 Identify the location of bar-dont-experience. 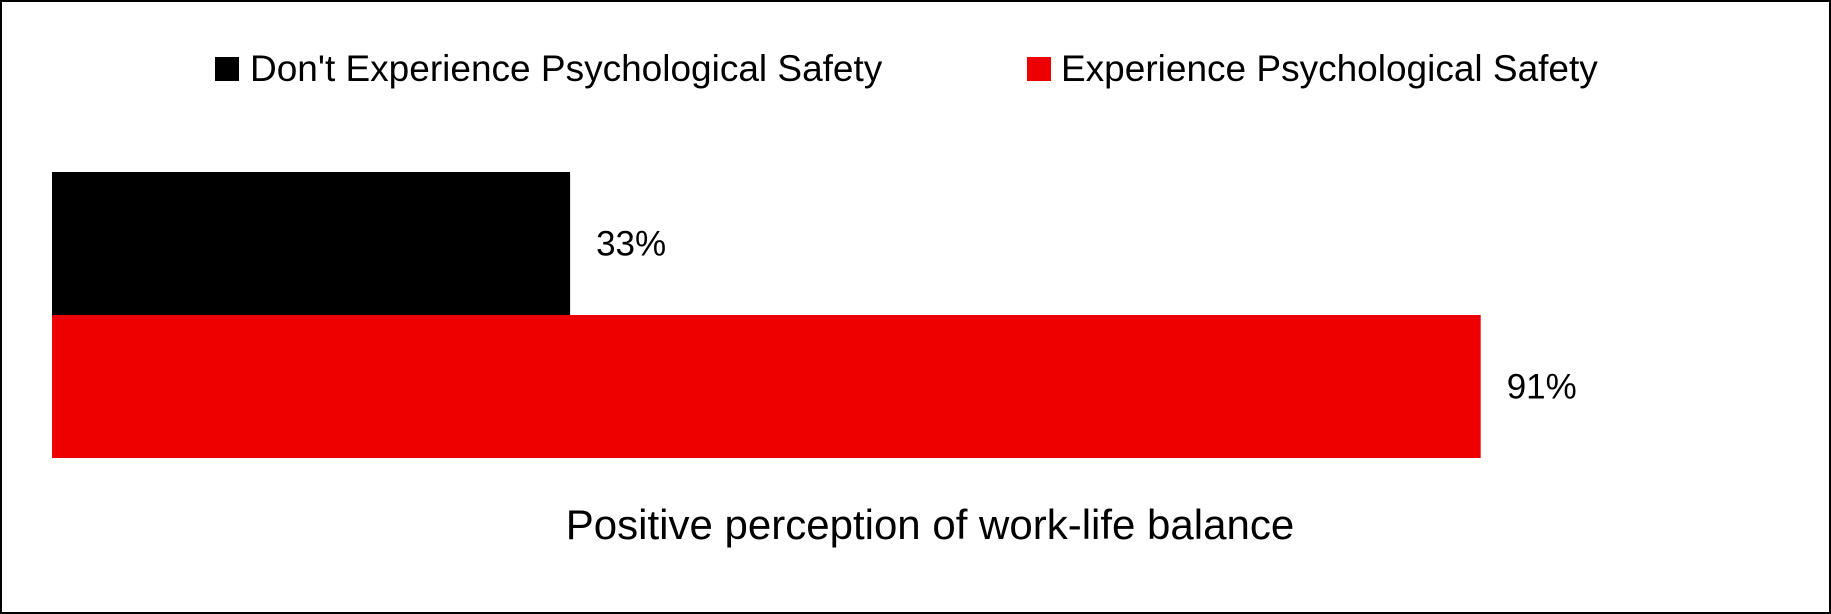
(311, 243).